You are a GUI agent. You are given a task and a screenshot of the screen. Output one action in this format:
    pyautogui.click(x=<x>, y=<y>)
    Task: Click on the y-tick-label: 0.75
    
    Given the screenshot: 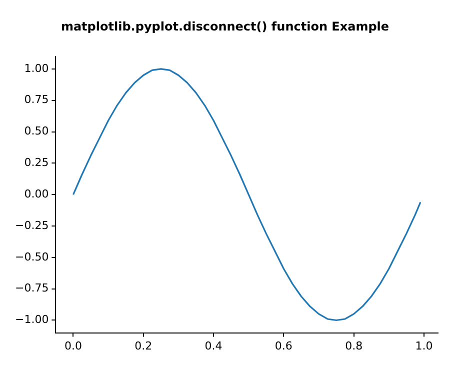 What is the action you would take?
    pyautogui.click(x=36, y=99)
    